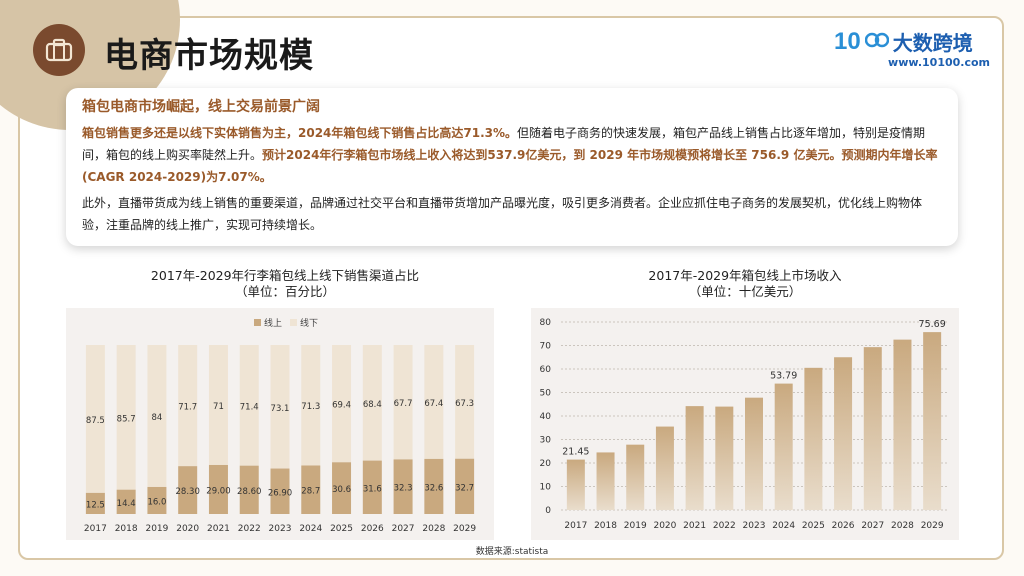  What do you see at coordinates (546, 394) in the screenshot?
I see `y-tick-label-50: 50` at bounding box center [546, 394].